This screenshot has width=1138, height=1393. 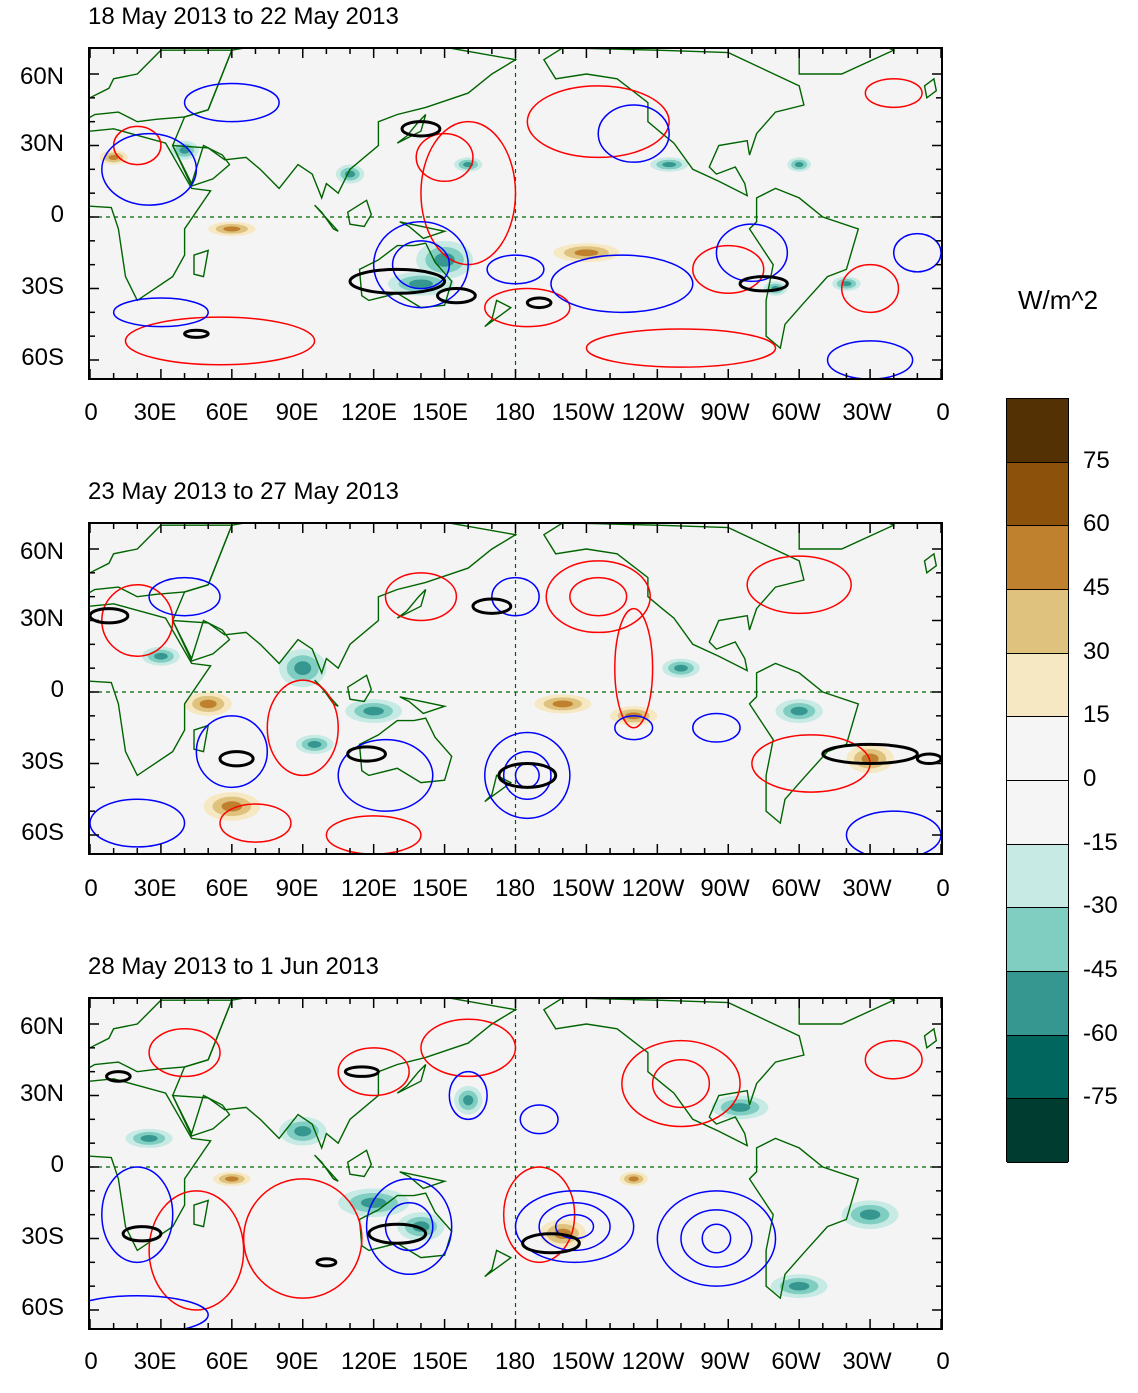 I want to click on colorbar, so click(x=1037, y=780).